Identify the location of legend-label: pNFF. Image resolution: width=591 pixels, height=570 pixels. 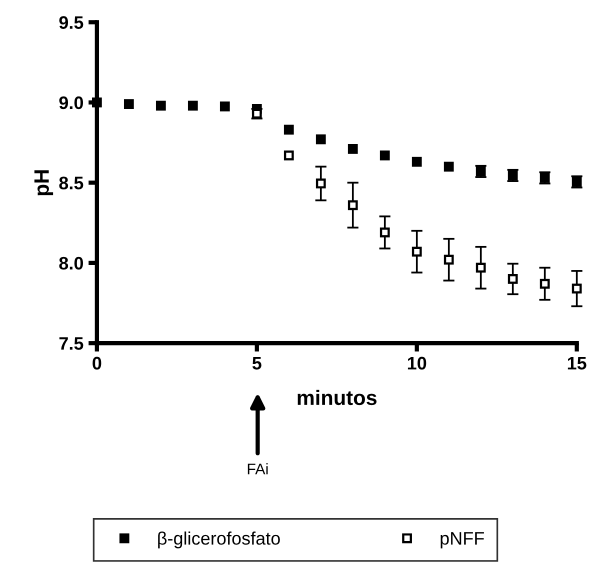
(462, 540).